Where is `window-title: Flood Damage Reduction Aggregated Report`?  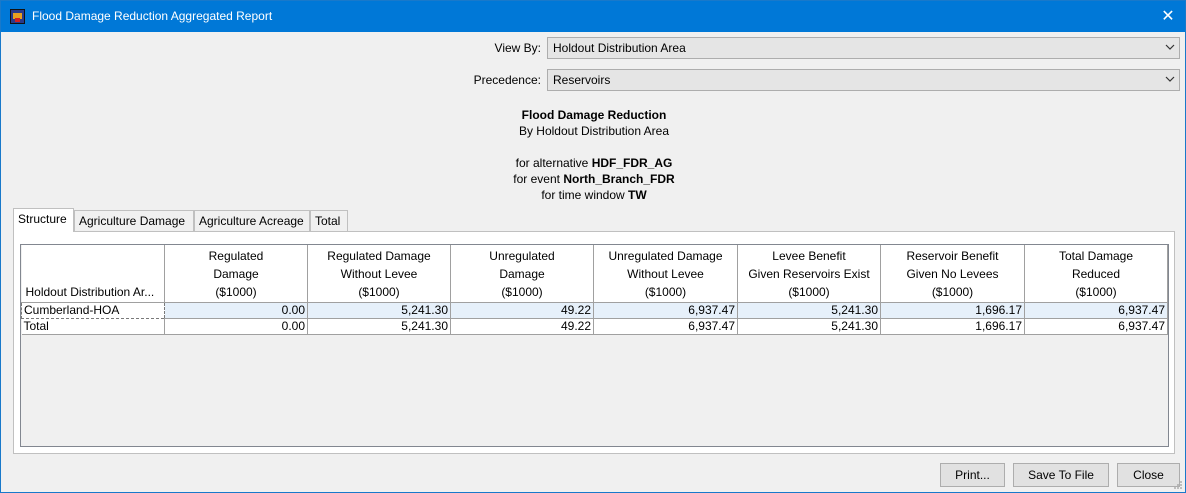 window-title: Flood Damage Reduction Aggregated Report is located at coordinates (152, 16).